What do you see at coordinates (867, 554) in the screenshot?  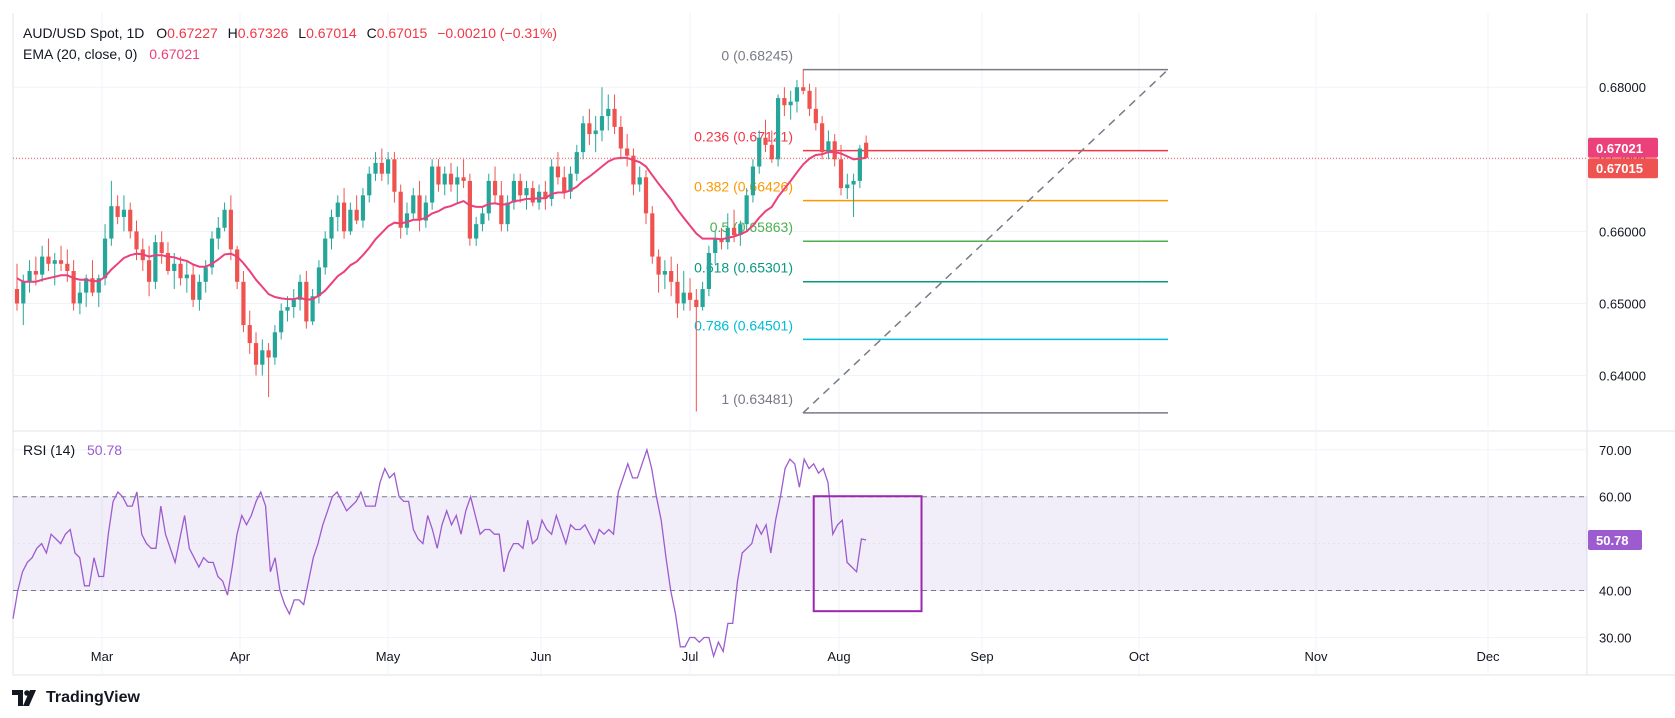 I see `rsi-highlight-box` at bounding box center [867, 554].